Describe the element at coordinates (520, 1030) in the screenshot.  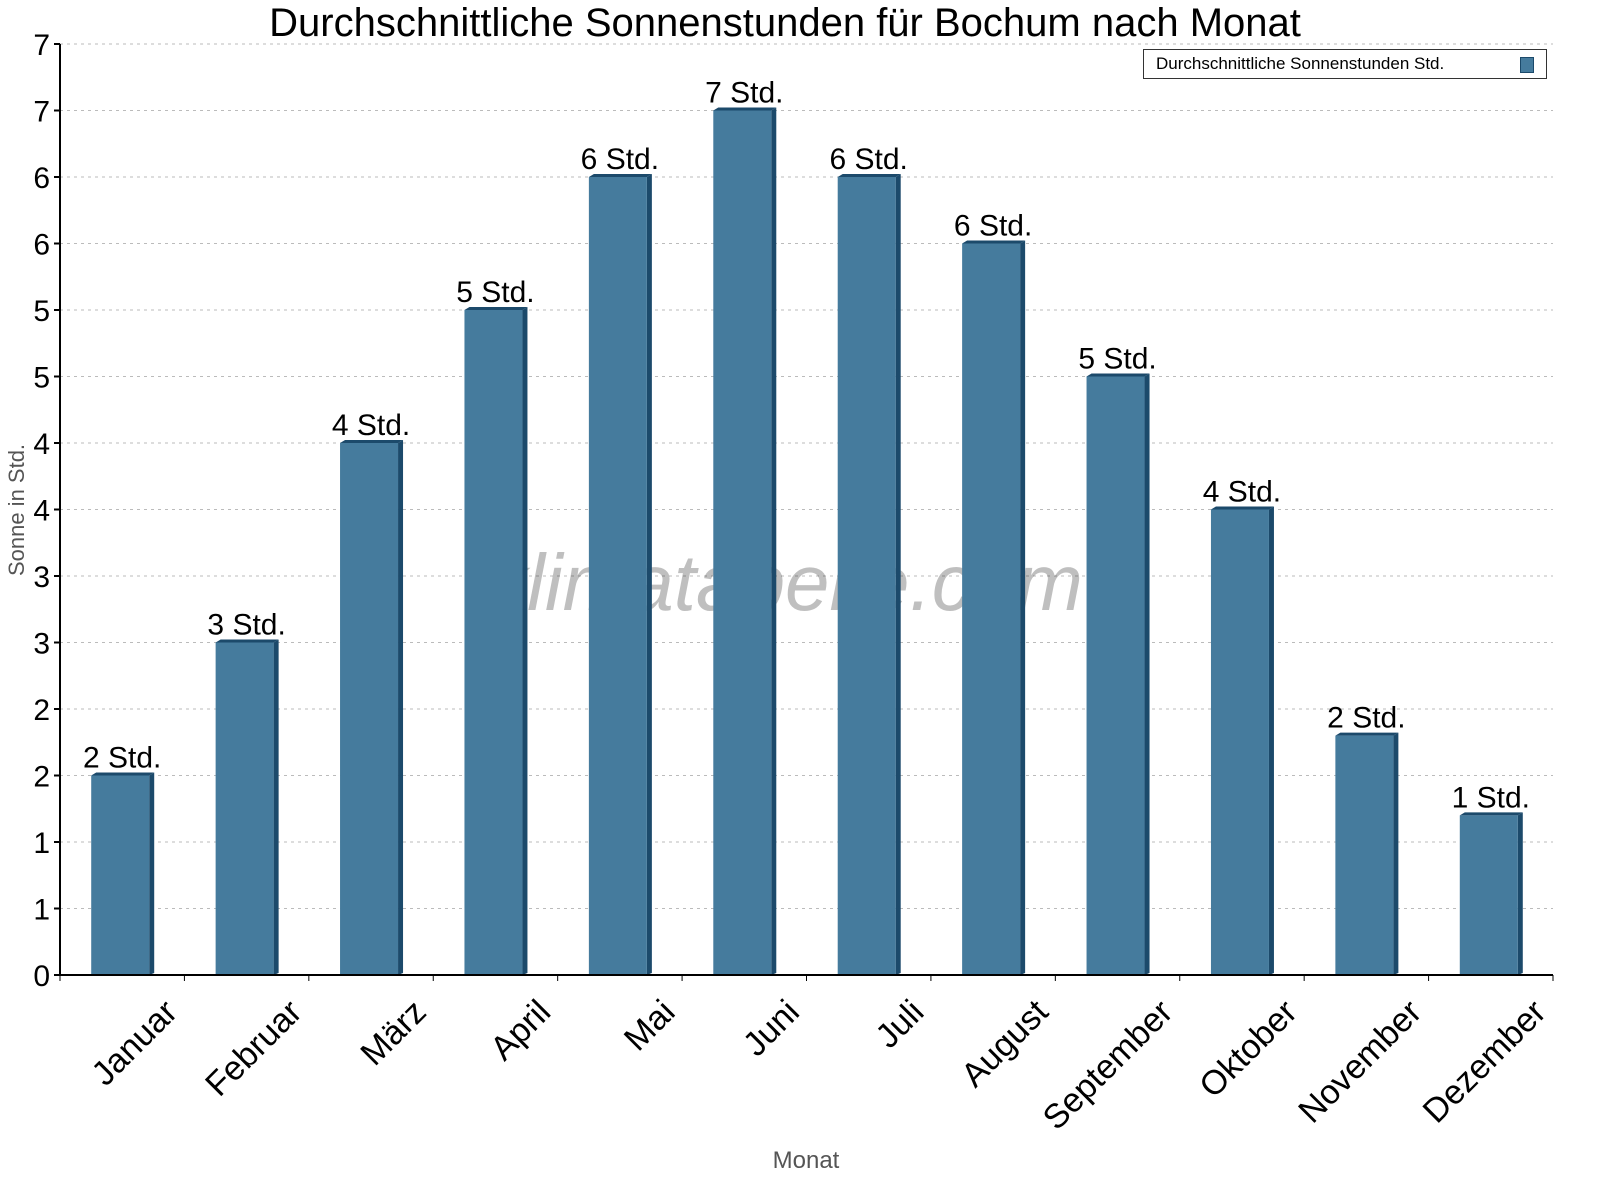
I see `x-tick-label: April` at that location.